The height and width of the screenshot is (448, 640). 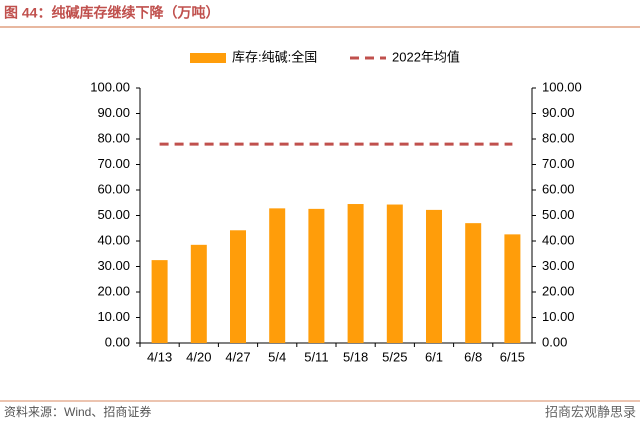 What do you see at coordinates (113, 316) in the screenshot?
I see `y-tick-label: 10.00` at bounding box center [113, 316].